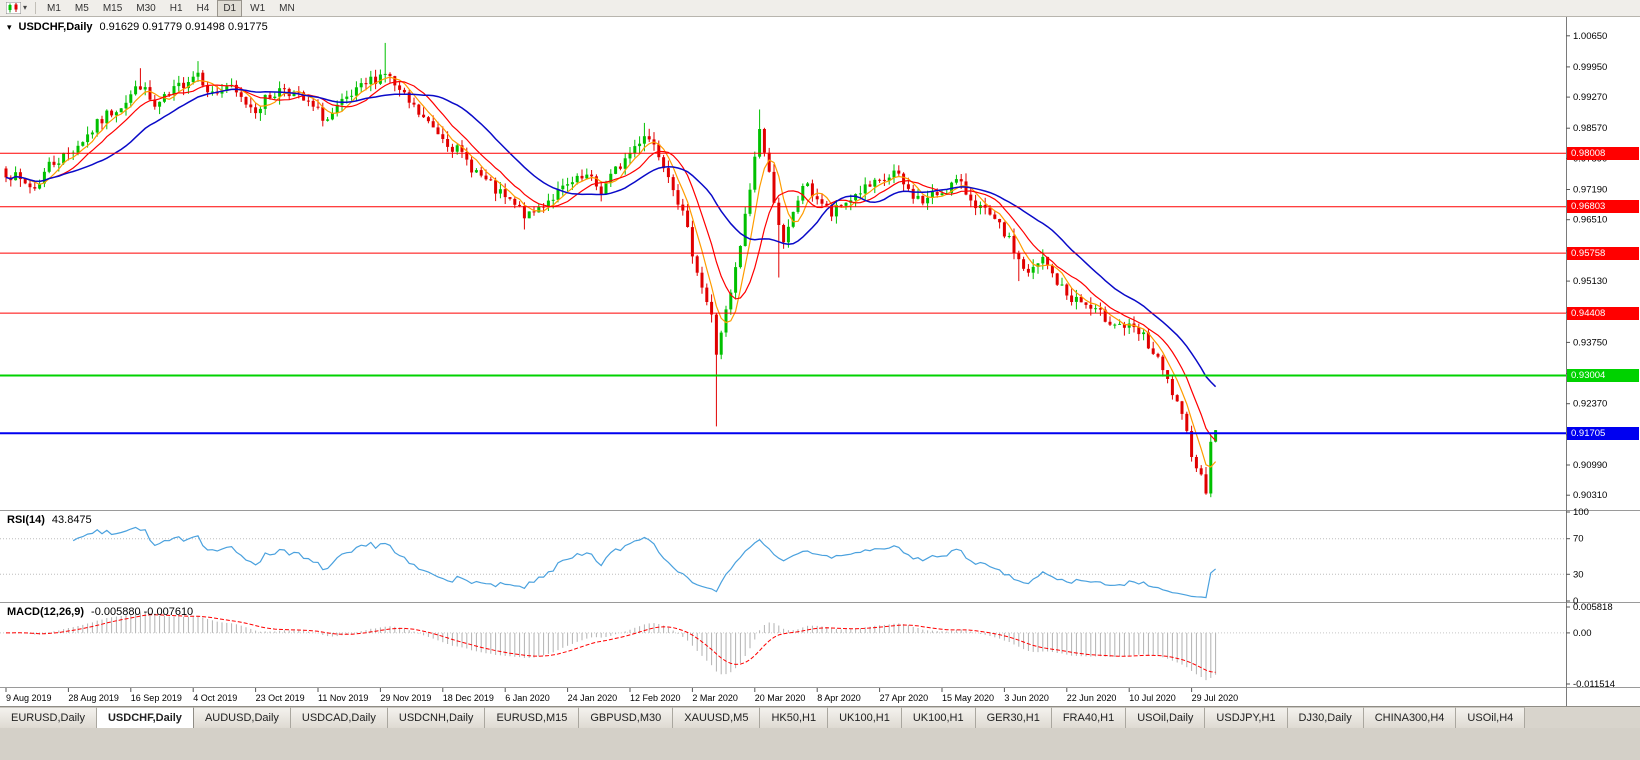  I want to click on chart-title: USDCHF,Daily, so click(55, 27).